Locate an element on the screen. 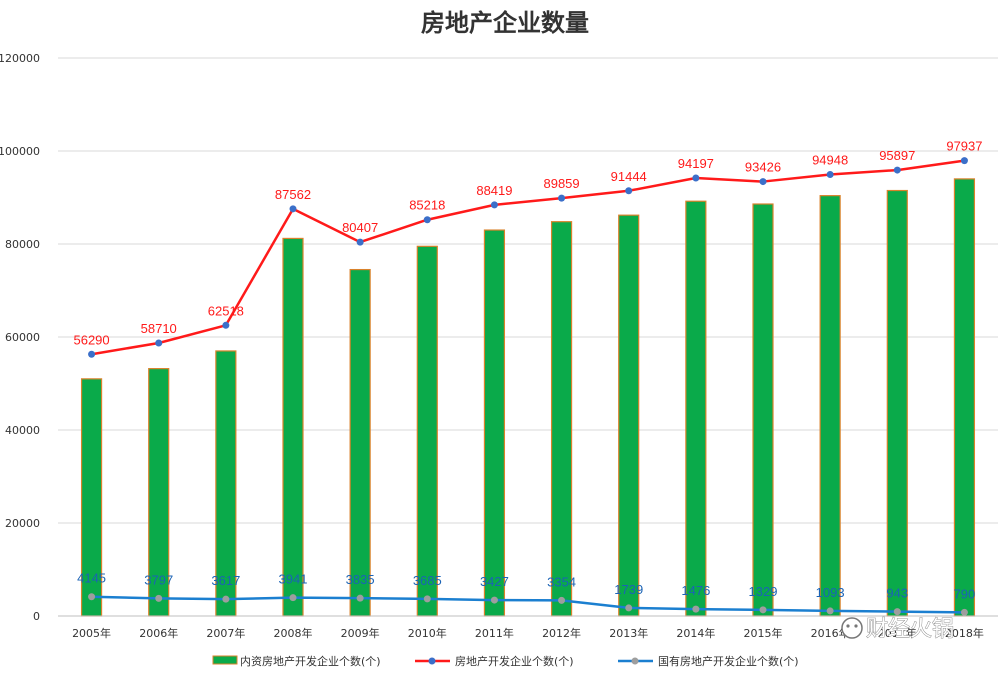 The height and width of the screenshot is (674, 1000). state-enterprises-data-label: 3685 is located at coordinates (427, 580).